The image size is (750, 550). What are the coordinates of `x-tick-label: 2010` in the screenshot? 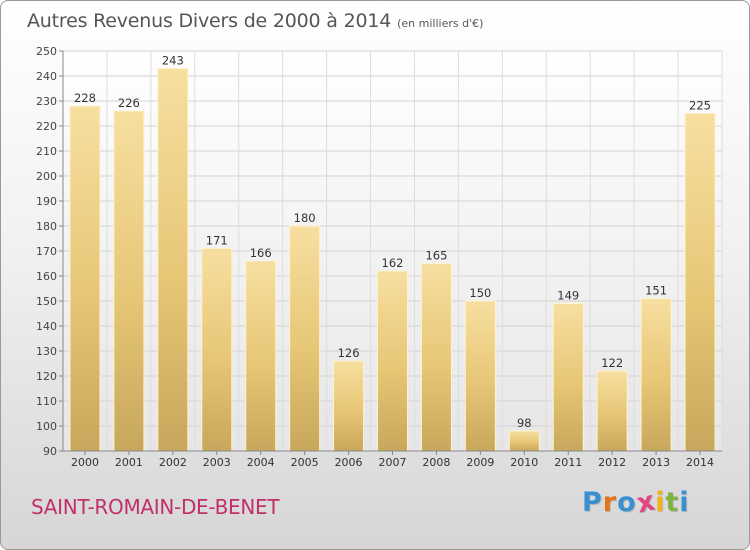 It's located at (524, 462).